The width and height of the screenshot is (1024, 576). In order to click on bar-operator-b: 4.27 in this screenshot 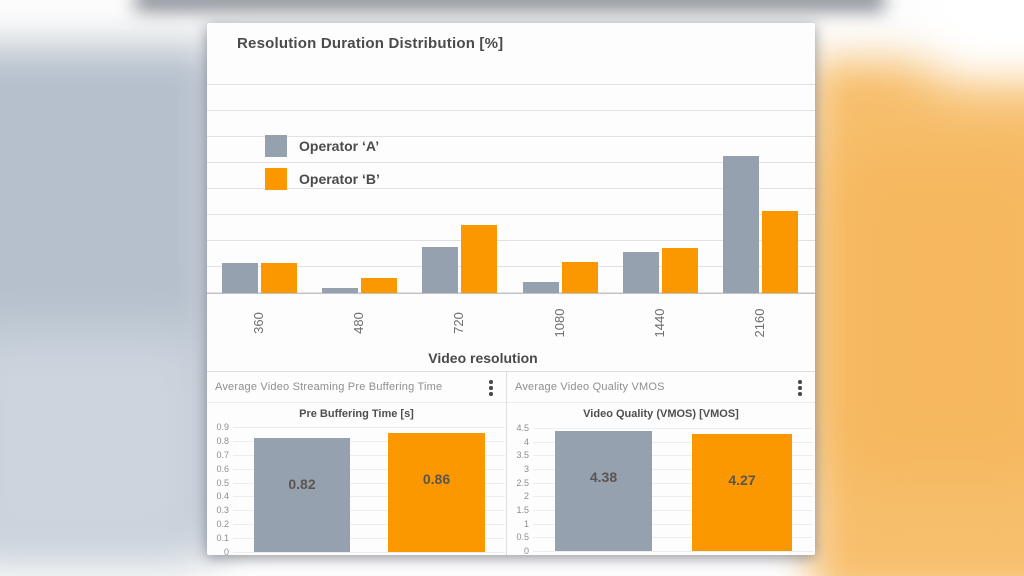, I will do `click(742, 492)`.